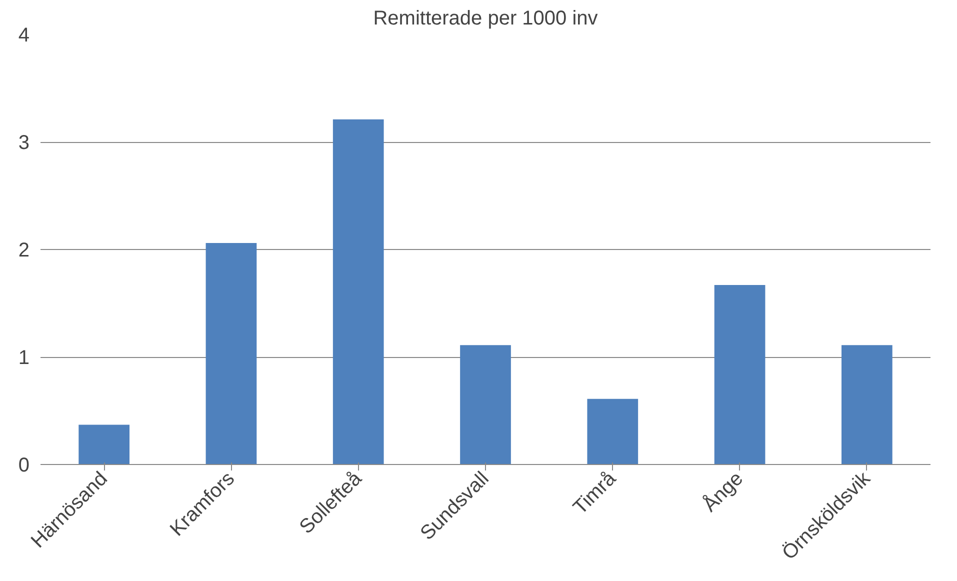 Image resolution: width=957 pixels, height=581 pixels. Describe the element at coordinates (24, 143) in the screenshot. I see `y-tick-label: 3` at that location.